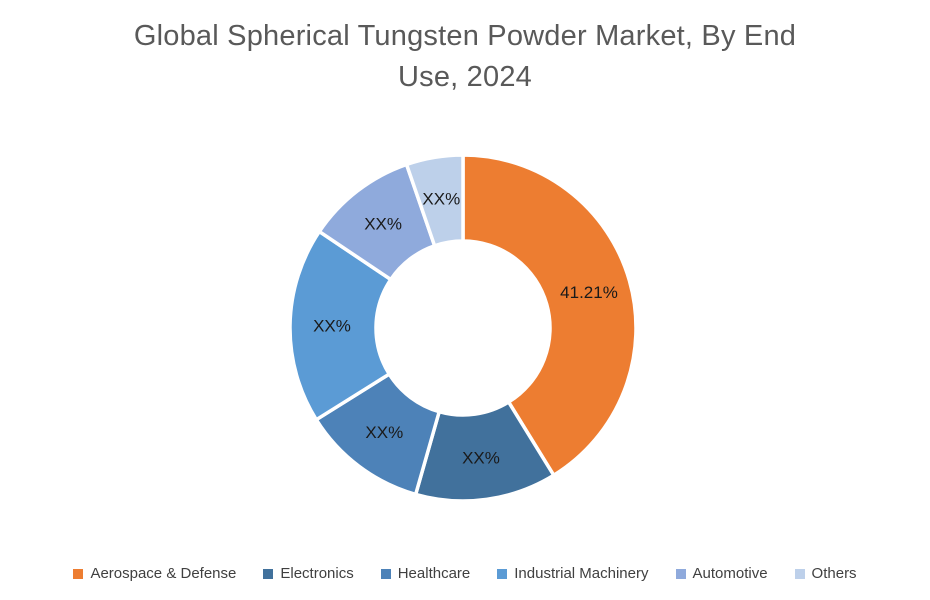 The height and width of the screenshot is (600, 930). What do you see at coordinates (78, 573) in the screenshot?
I see `legend-swatch-aerospace-defense` at bounding box center [78, 573].